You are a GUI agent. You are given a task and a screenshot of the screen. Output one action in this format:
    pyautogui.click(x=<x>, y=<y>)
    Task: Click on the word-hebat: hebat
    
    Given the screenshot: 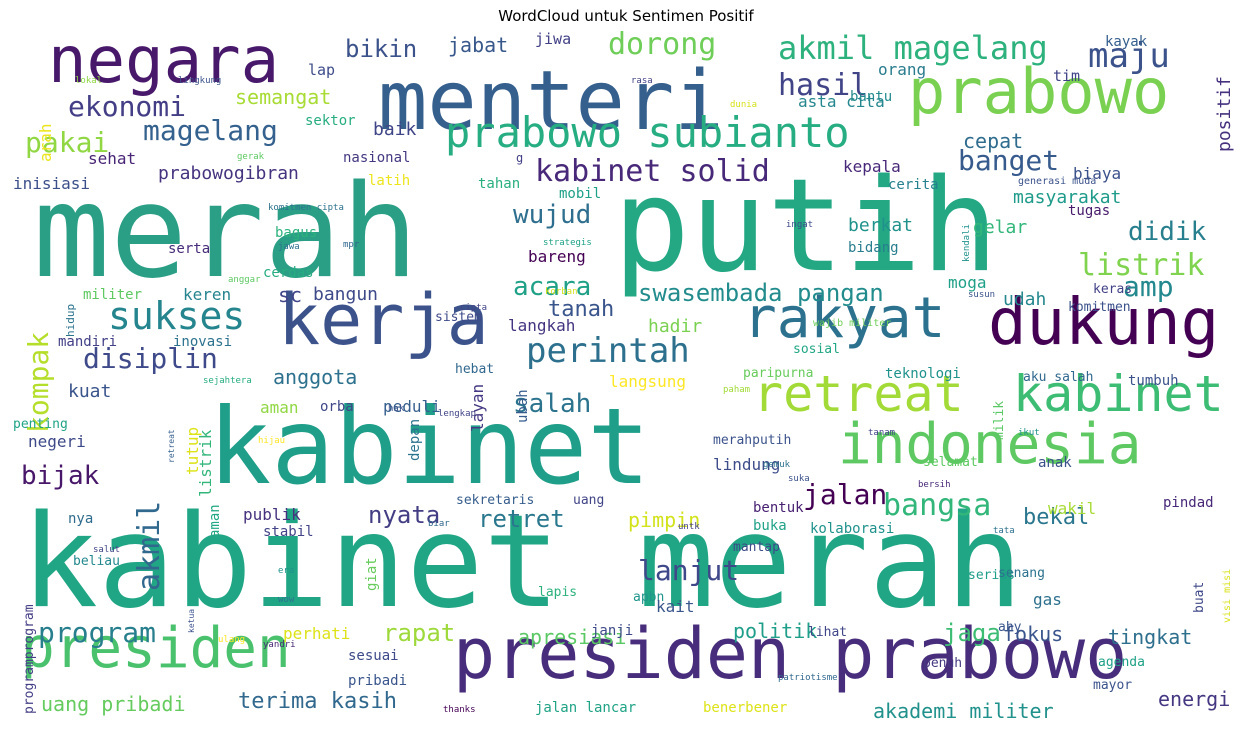 What is the action you would take?
    pyautogui.click(x=475, y=369)
    